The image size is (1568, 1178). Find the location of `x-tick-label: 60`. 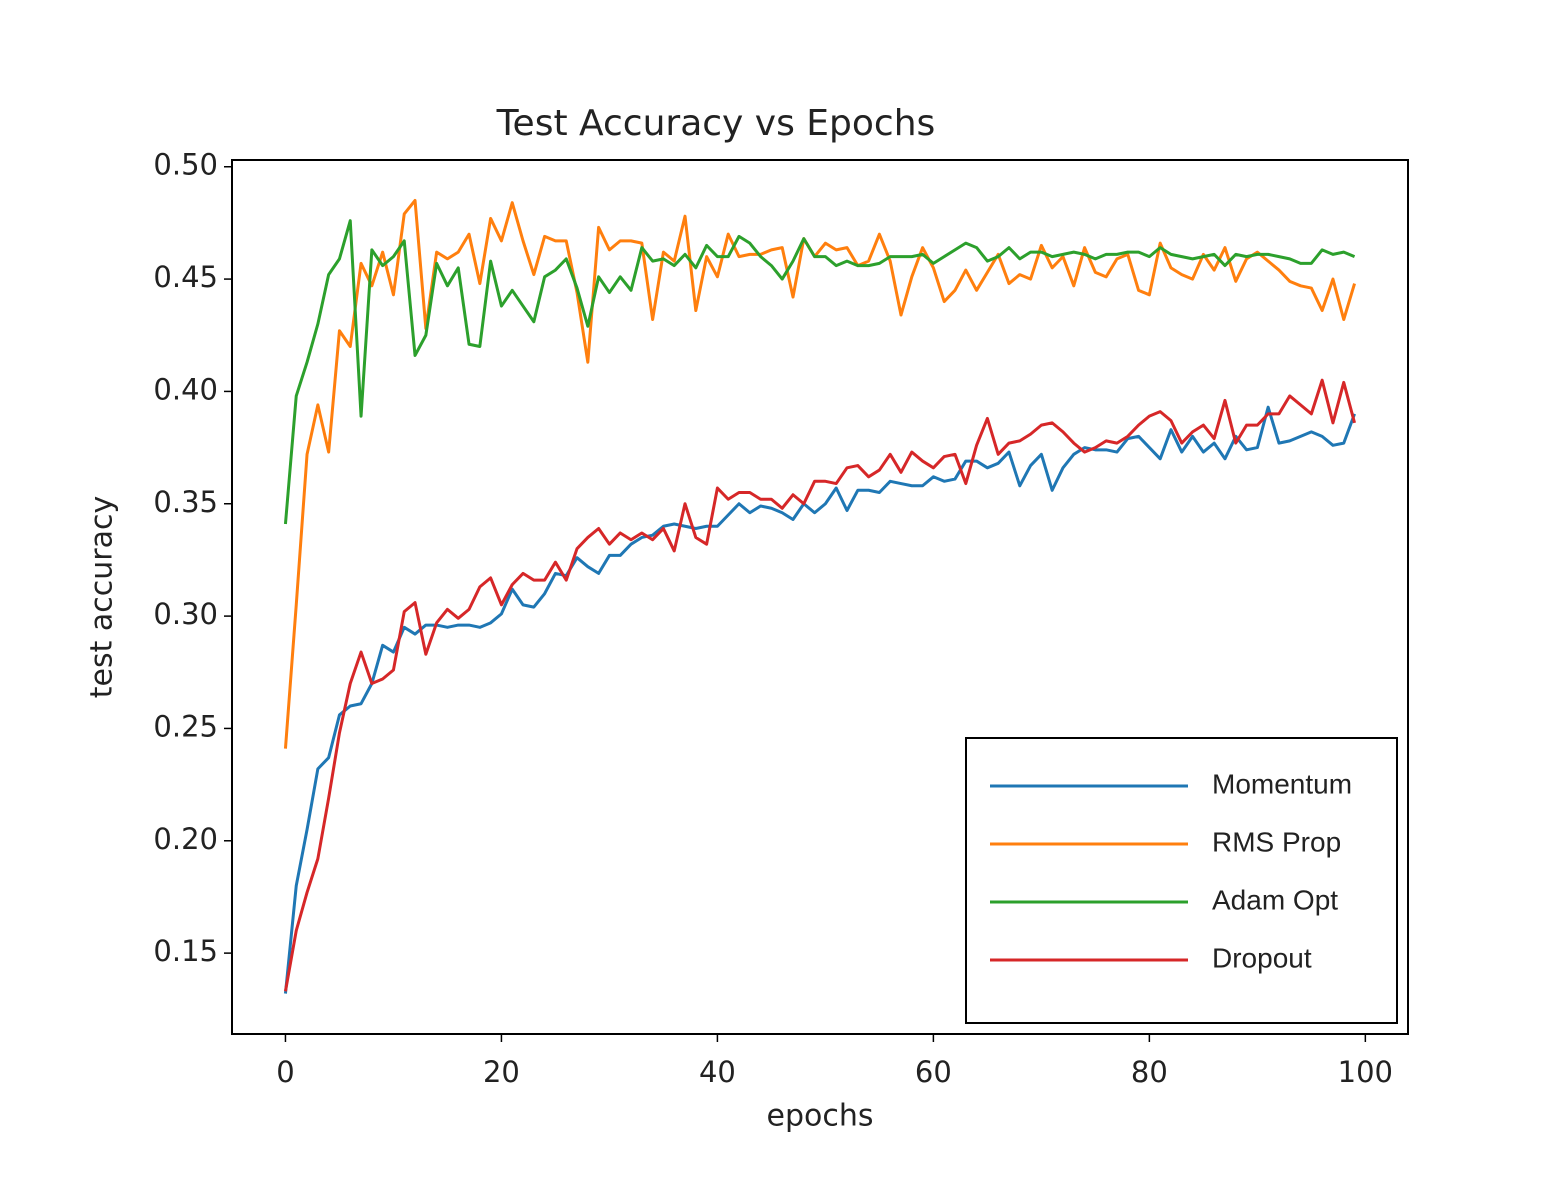

x-tick-label: 60 is located at coordinates (933, 1072).